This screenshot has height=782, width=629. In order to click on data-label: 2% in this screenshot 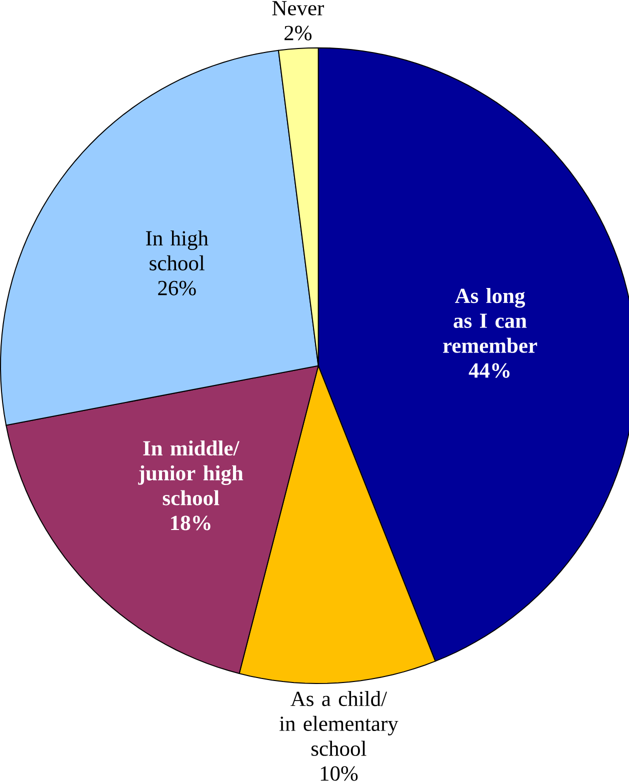, I will do `click(298, 33)`.